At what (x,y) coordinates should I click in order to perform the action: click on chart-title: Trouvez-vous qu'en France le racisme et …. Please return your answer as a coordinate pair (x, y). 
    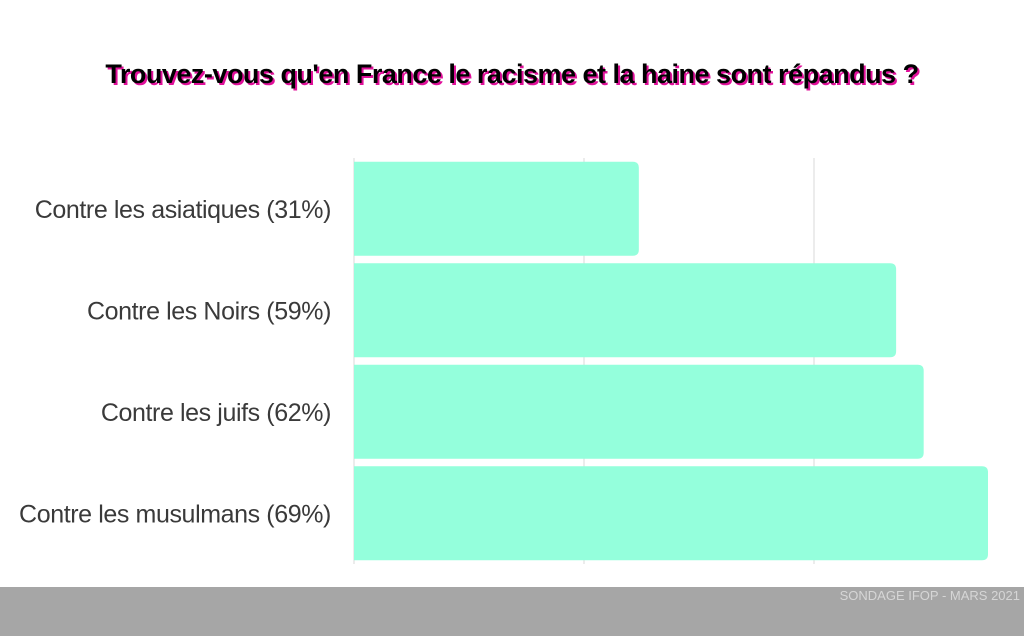
    Looking at the image, I should click on (511, 74).